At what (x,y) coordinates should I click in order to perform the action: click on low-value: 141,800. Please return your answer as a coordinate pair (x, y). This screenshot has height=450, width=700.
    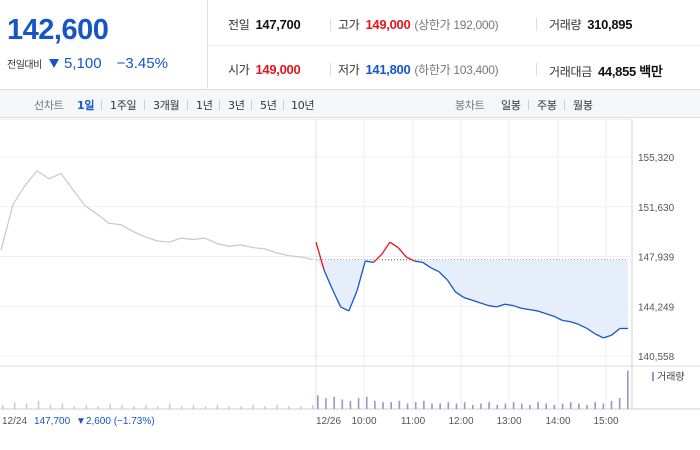
    Looking at the image, I should click on (388, 69).